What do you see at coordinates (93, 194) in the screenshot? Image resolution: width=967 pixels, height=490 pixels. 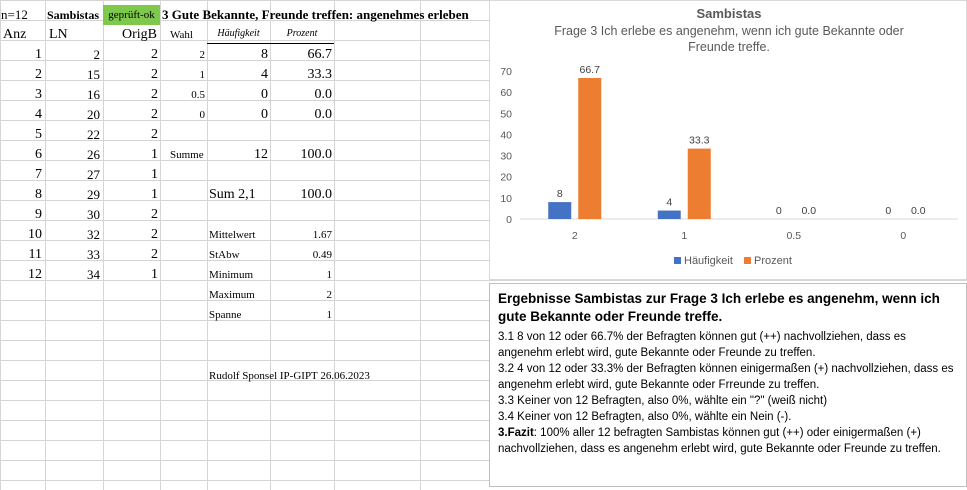 I see `row-ln-cell: 29` at bounding box center [93, 194].